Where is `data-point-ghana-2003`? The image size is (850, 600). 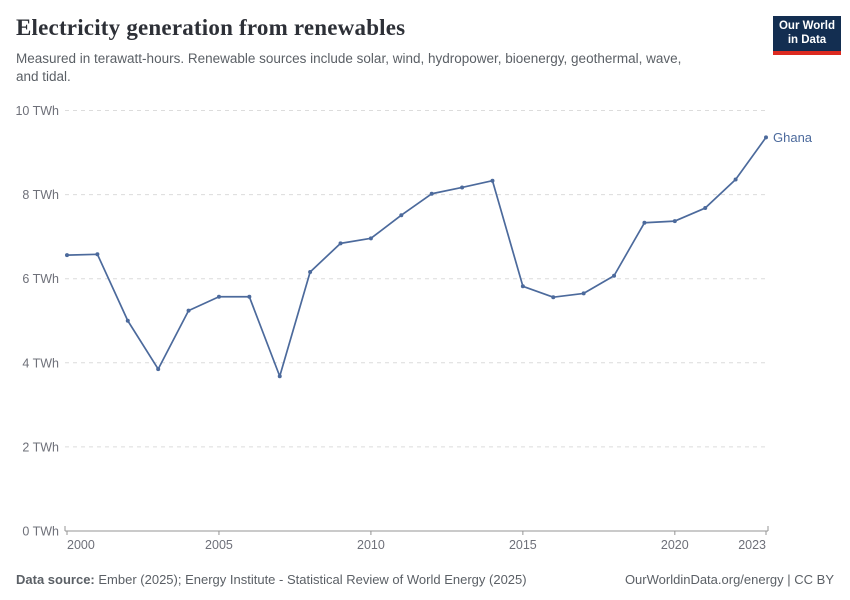
data-point-ghana-2003 is located at coordinates (158, 369).